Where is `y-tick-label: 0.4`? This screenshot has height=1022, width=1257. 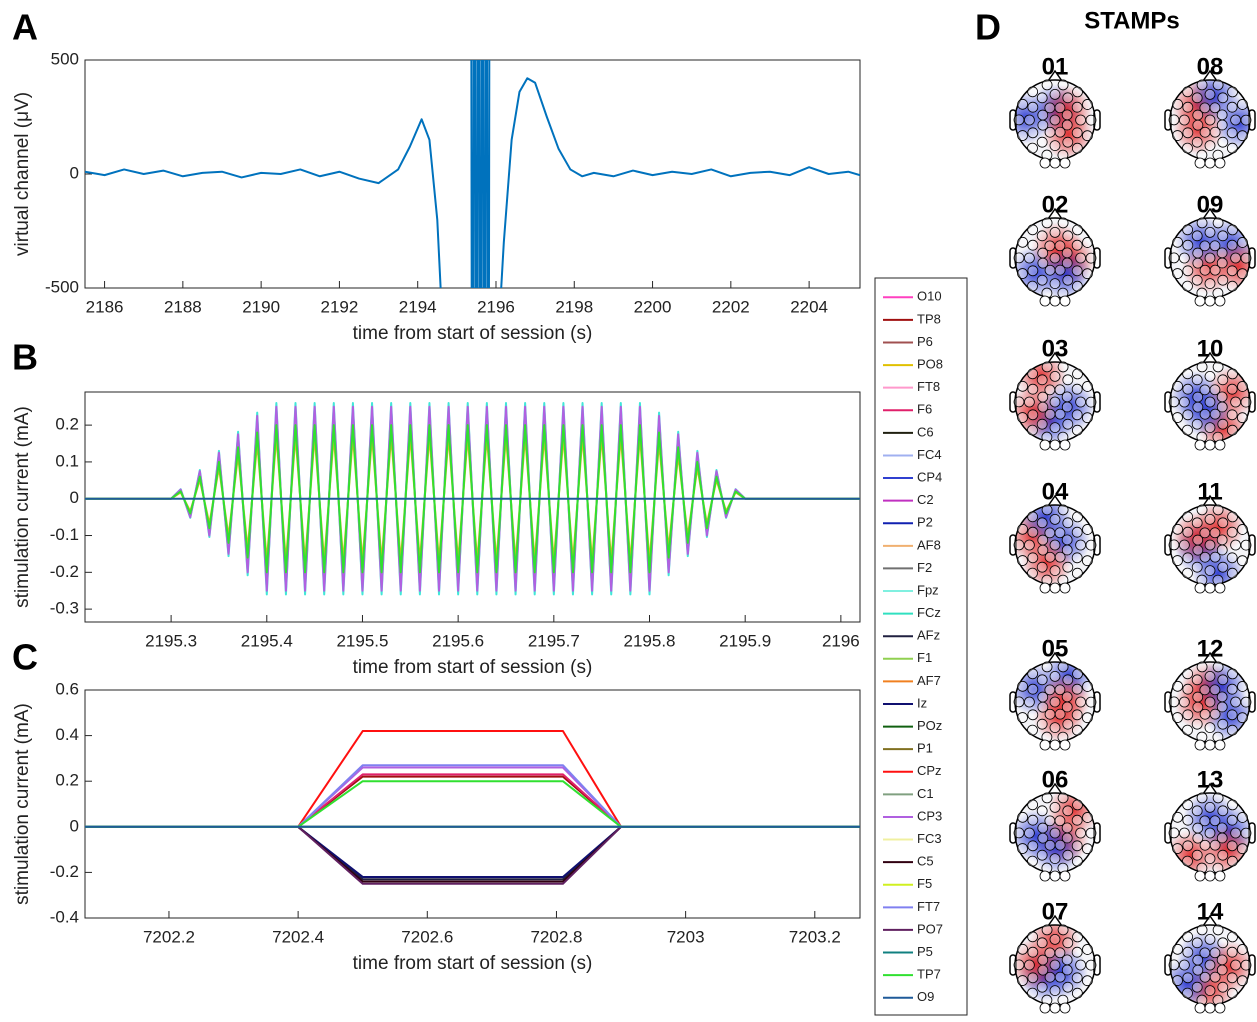
y-tick-label: 0.4 is located at coordinates (67, 734).